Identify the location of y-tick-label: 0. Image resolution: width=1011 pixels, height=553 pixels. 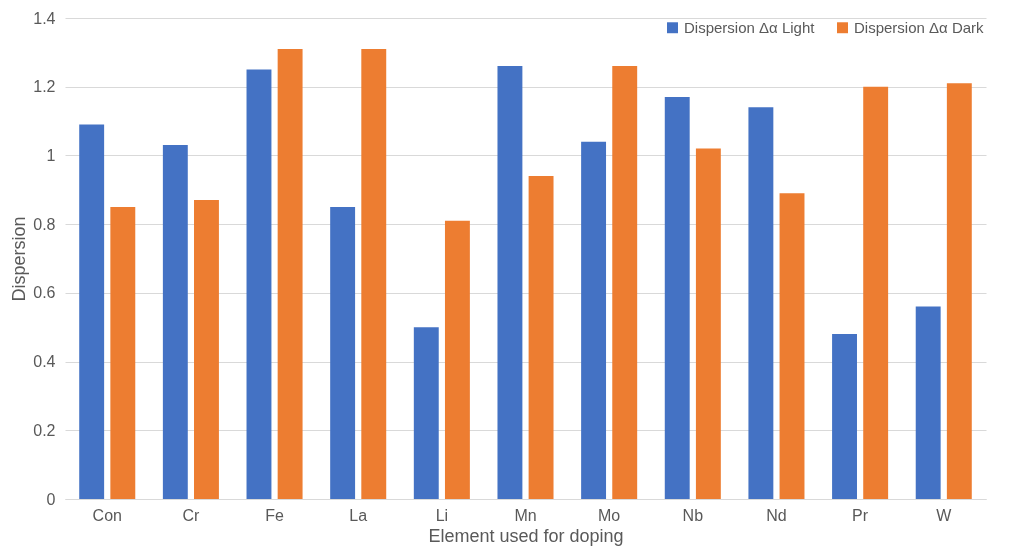
(51, 499).